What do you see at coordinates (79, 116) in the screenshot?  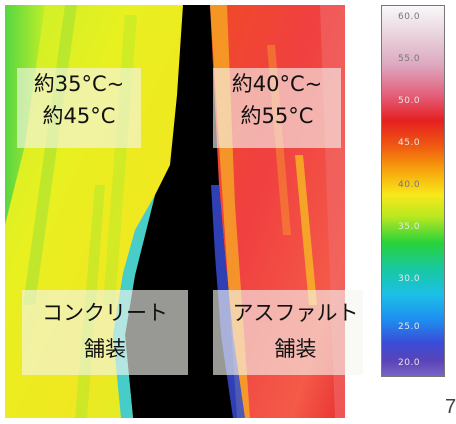 I see `concrete-temp-line-2: 約45°C` at bounding box center [79, 116].